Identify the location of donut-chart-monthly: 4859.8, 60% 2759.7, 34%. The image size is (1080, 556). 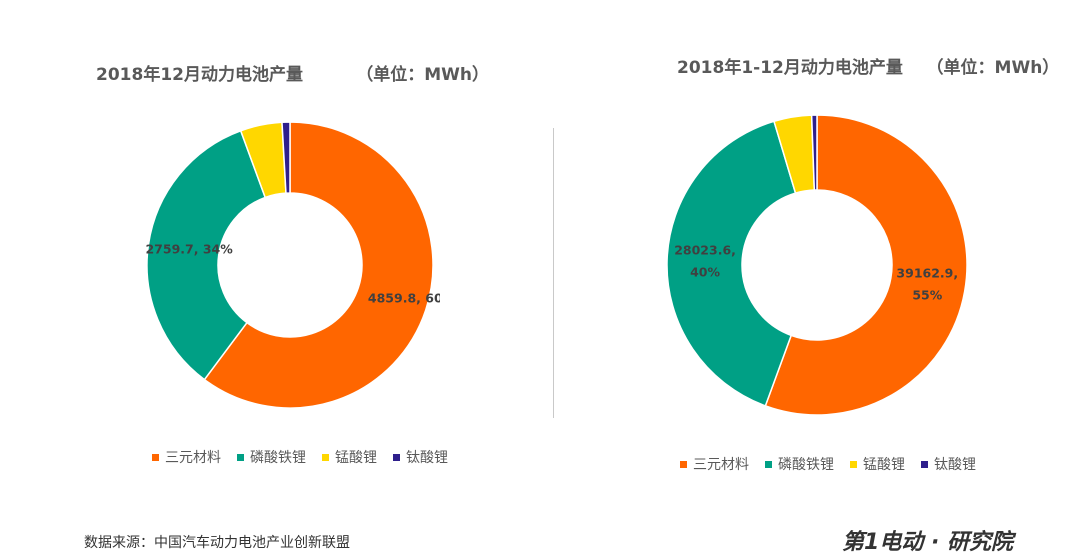
(292, 265).